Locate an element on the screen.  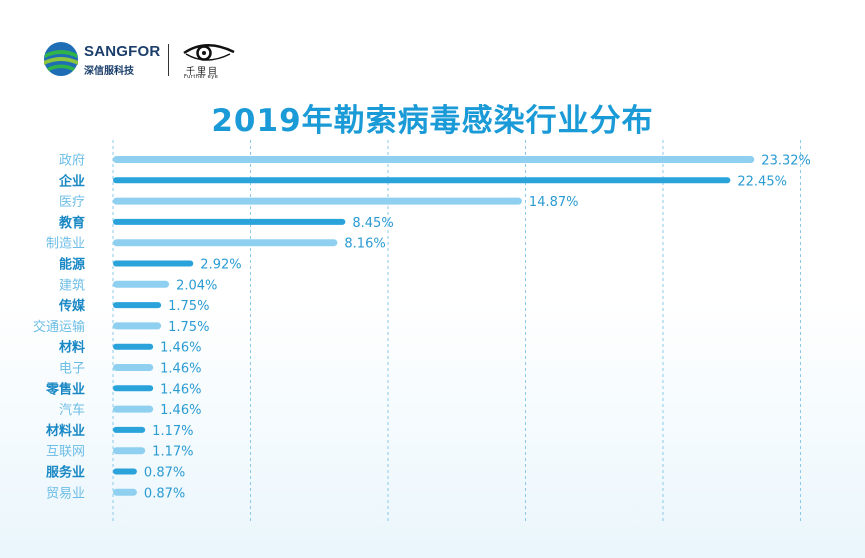
category-label: 制造业 is located at coordinates (65, 244).